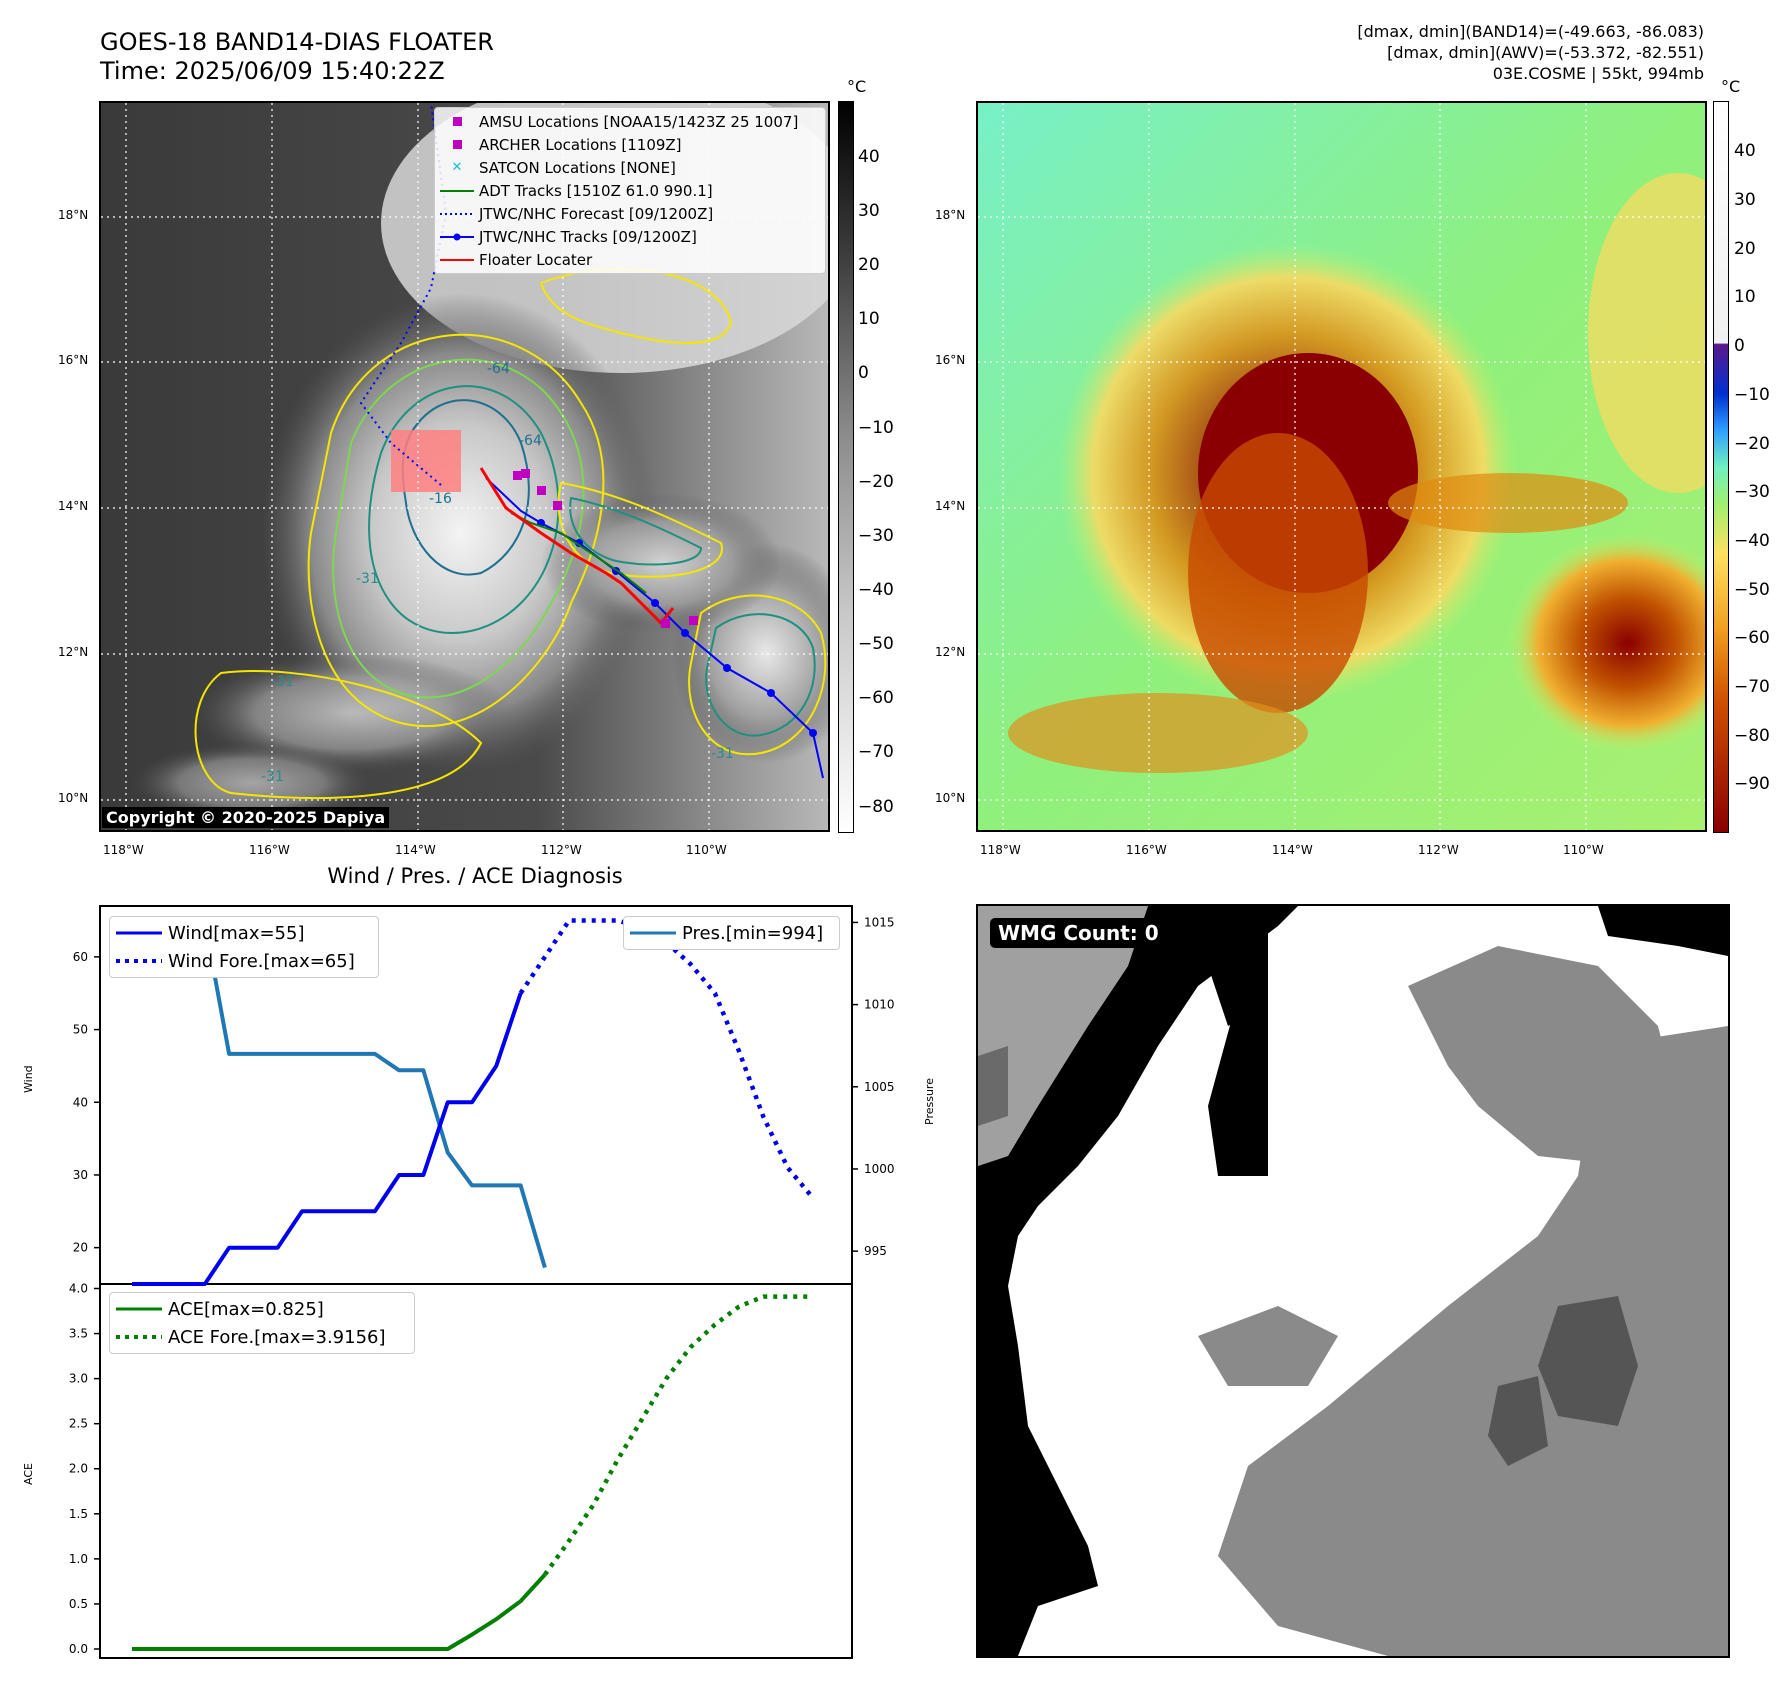  Describe the element at coordinates (403, 294) in the screenshot. I see `forecast-track` at that location.